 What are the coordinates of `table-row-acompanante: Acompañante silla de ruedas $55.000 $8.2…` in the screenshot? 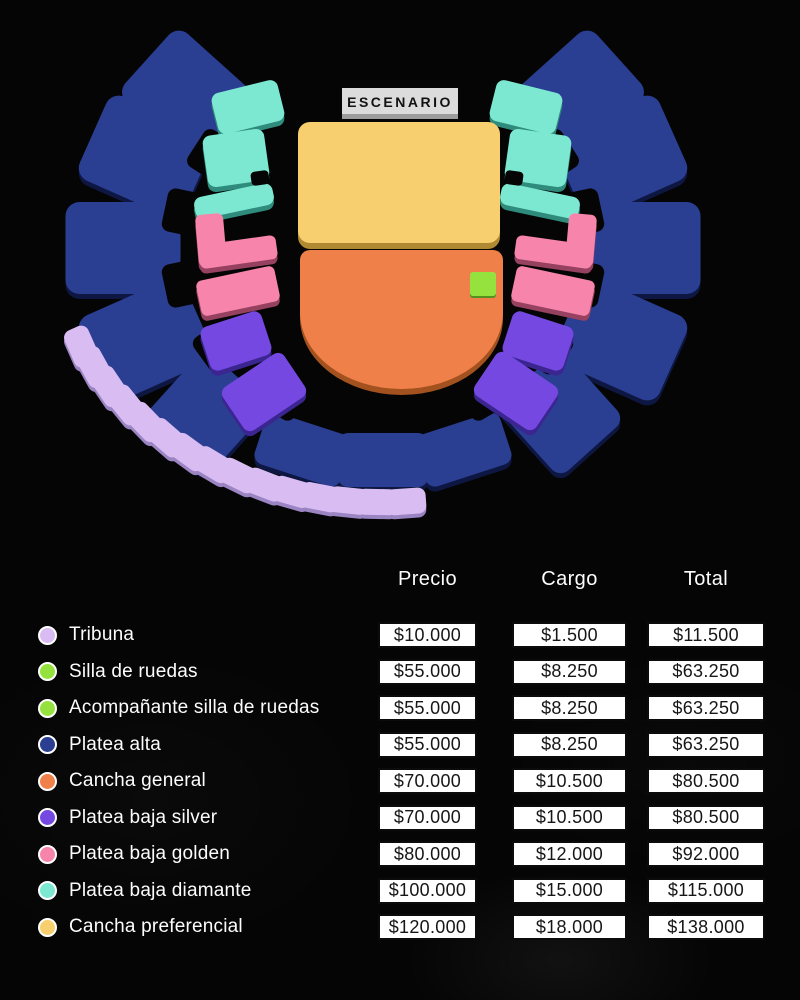 It's located at (400, 708).